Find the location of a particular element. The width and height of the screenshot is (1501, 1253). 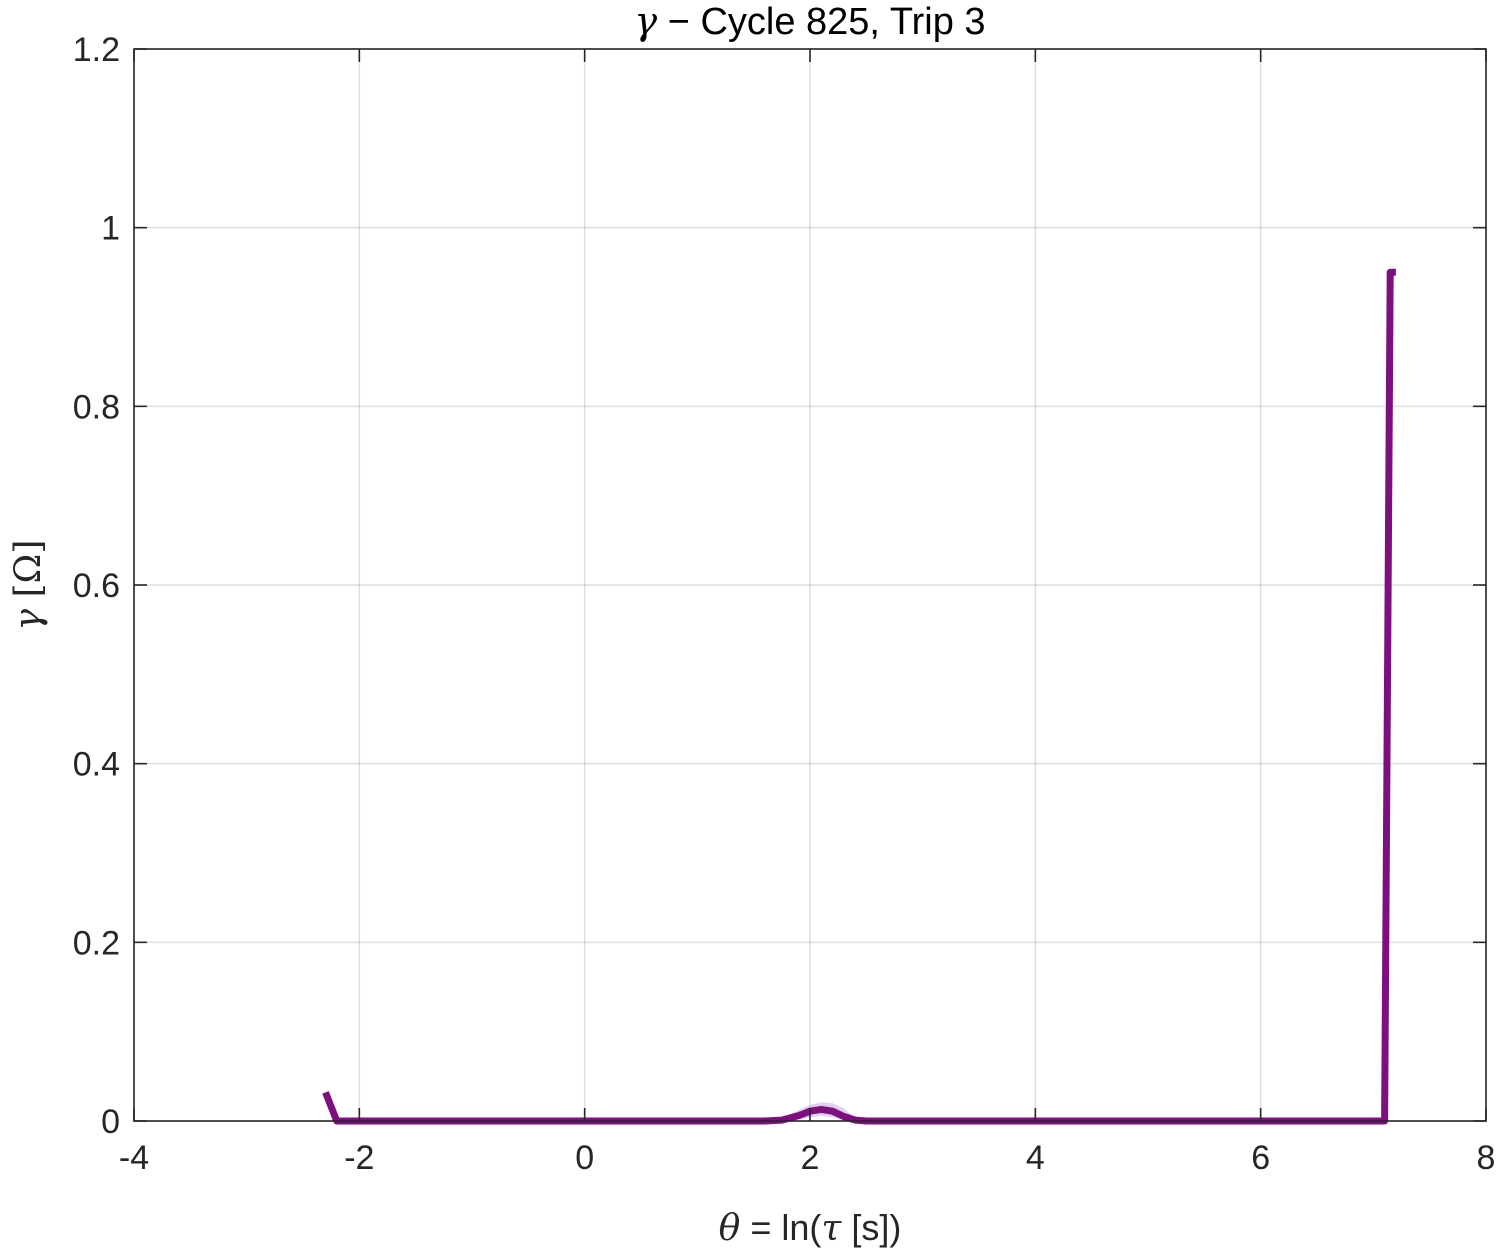

y-tick-label: 1 is located at coordinates (110, 229).